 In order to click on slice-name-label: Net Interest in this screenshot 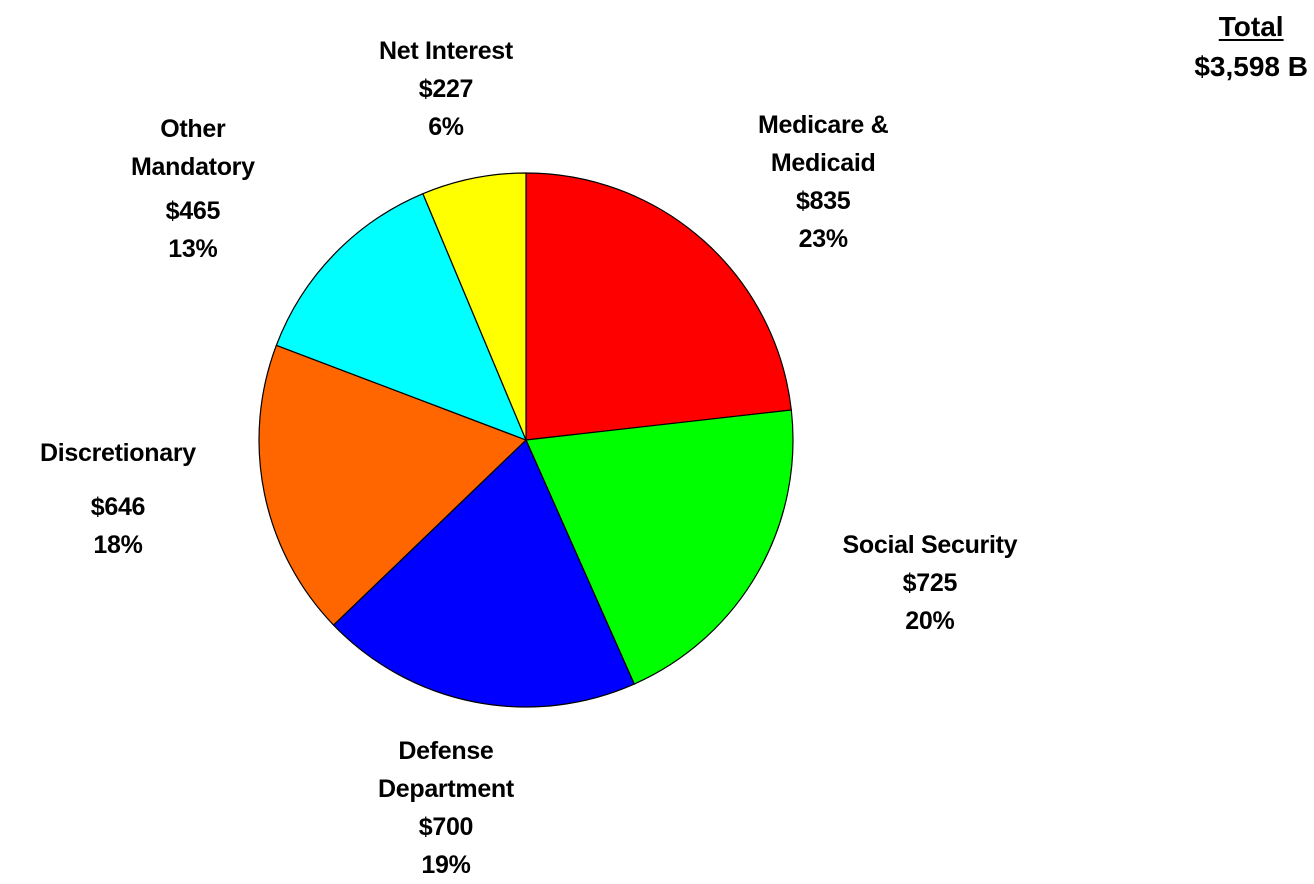, I will do `click(446, 51)`.